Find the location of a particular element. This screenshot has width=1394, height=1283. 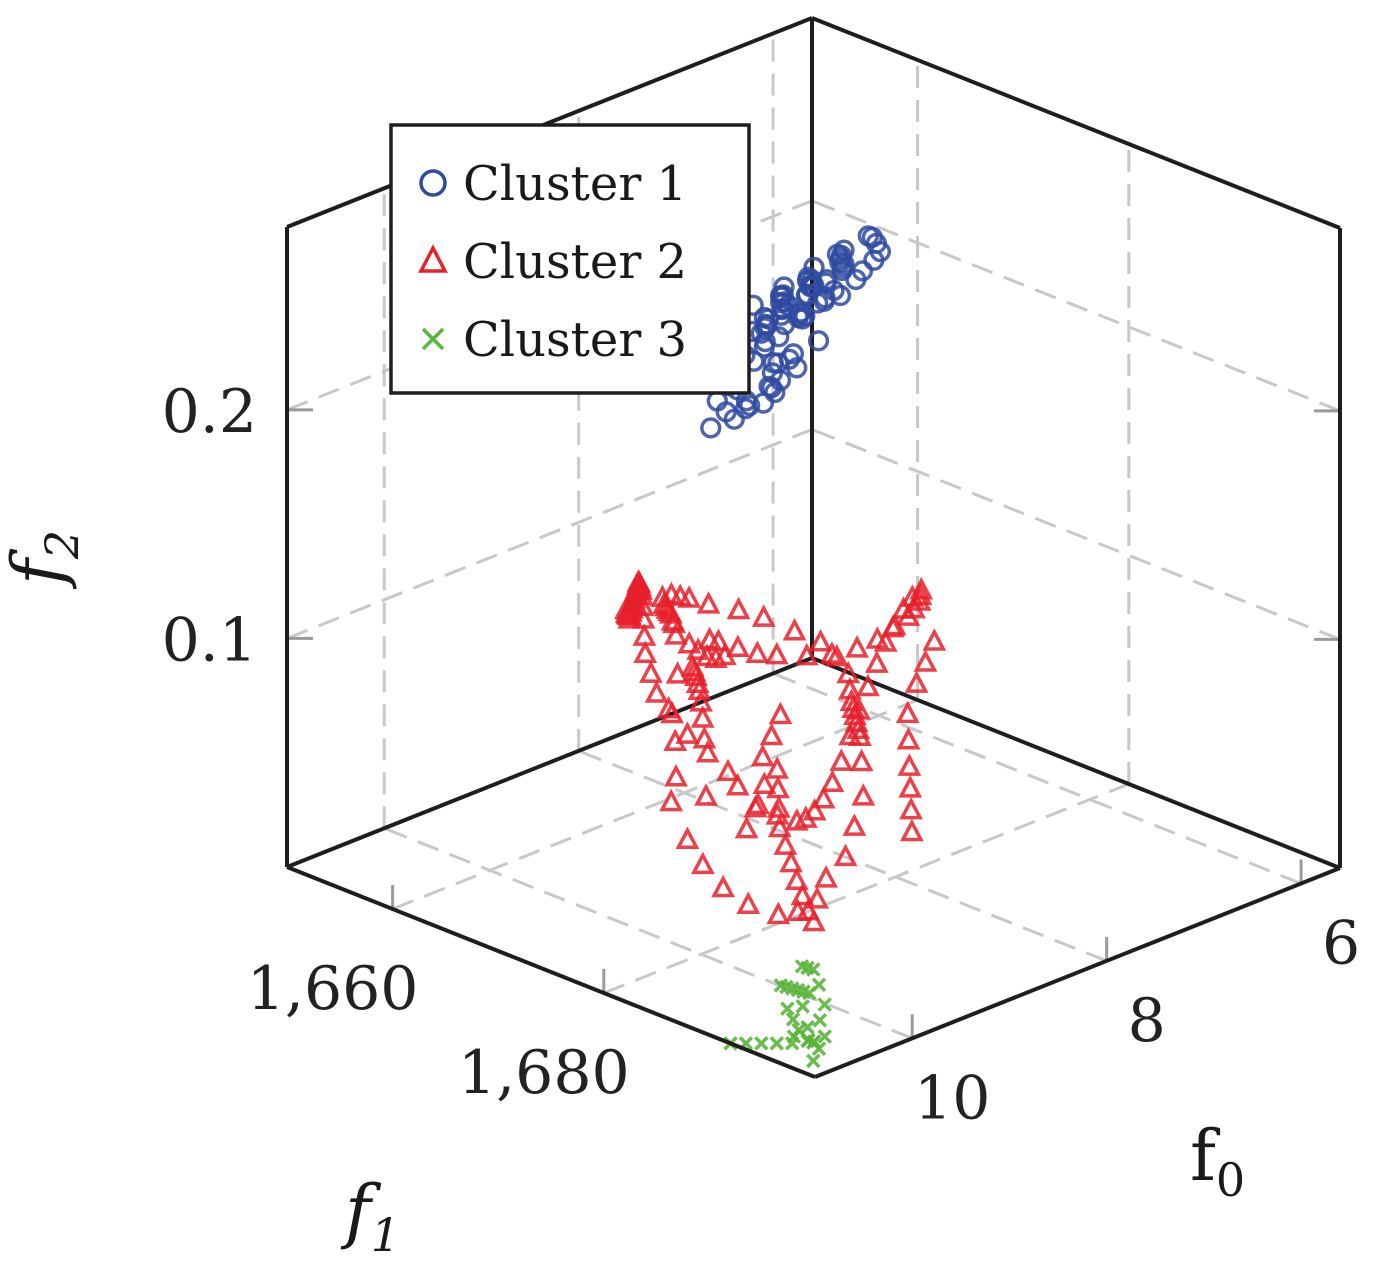

f1-tick-label: 1,680 is located at coordinates (544, 1073).